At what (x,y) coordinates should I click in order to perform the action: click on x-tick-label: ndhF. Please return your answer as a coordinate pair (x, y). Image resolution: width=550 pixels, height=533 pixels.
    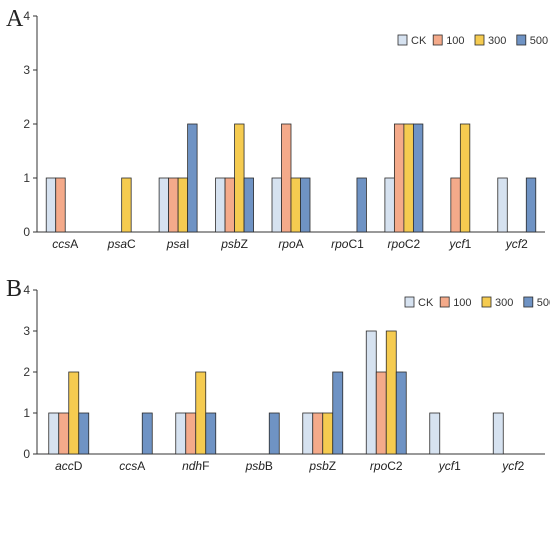
    Looking at the image, I should click on (195, 466).